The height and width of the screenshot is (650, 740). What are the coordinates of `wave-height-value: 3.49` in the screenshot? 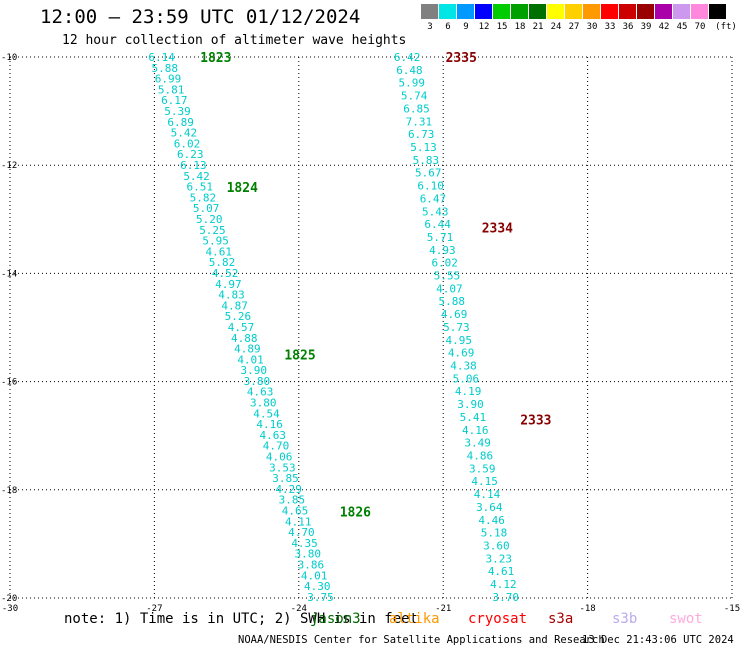 It's located at (477, 443).